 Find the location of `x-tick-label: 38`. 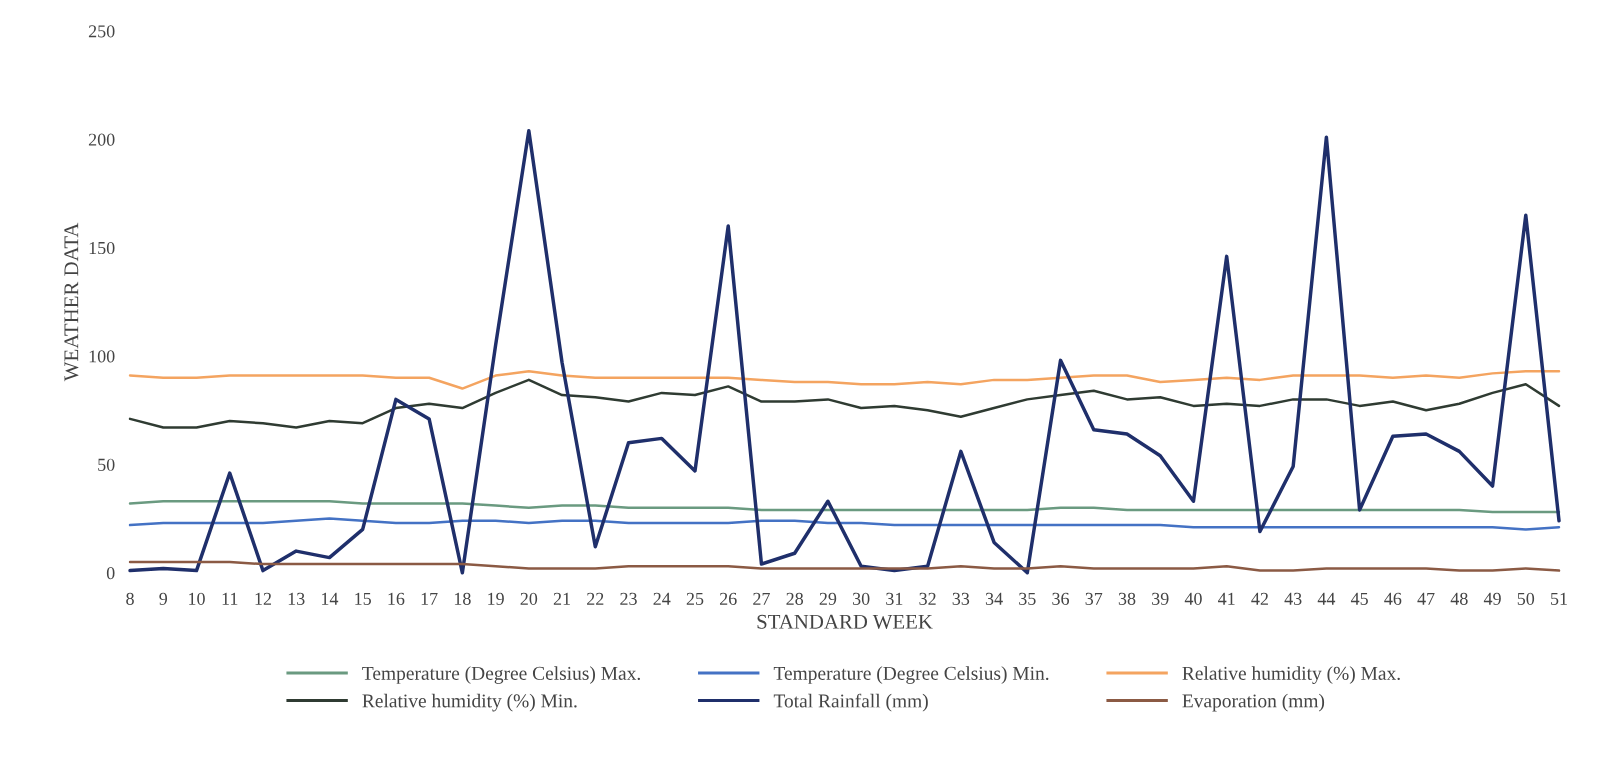

x-tick-label: 38 is located at coordinates (1127, 598).